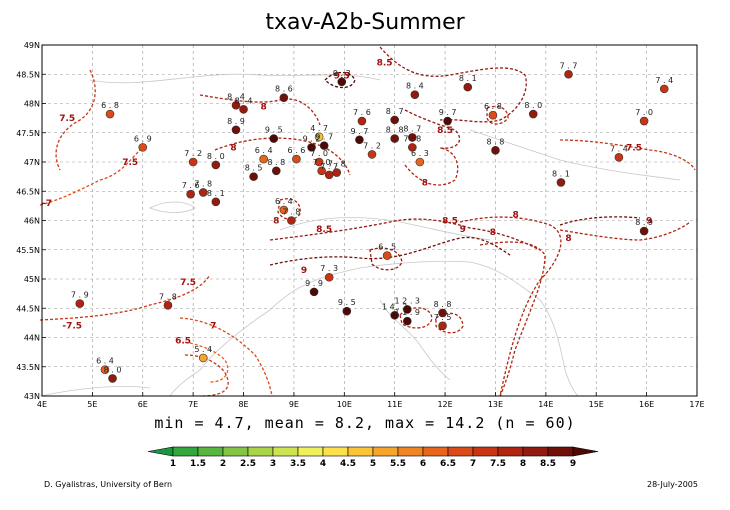 This screenshot has height=510, width=730. What do you see at coordinates (407, 300) in the screenshot?
I see `station-value-label: 1 2 . 3` at bounding box center [407, 300].